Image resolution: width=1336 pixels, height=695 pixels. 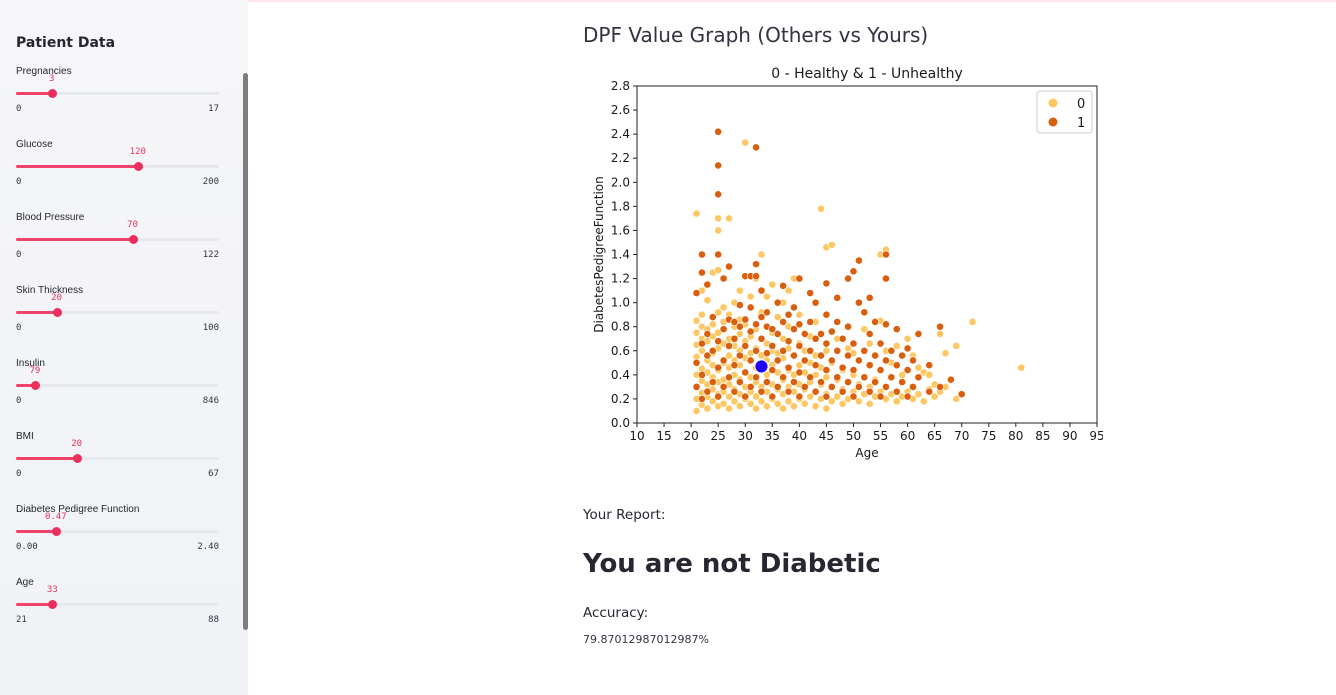 What do you see at coordinates (27, 547) in the screenshot?
I see `slider-min: 0.00` at bounding box center [27, 547].